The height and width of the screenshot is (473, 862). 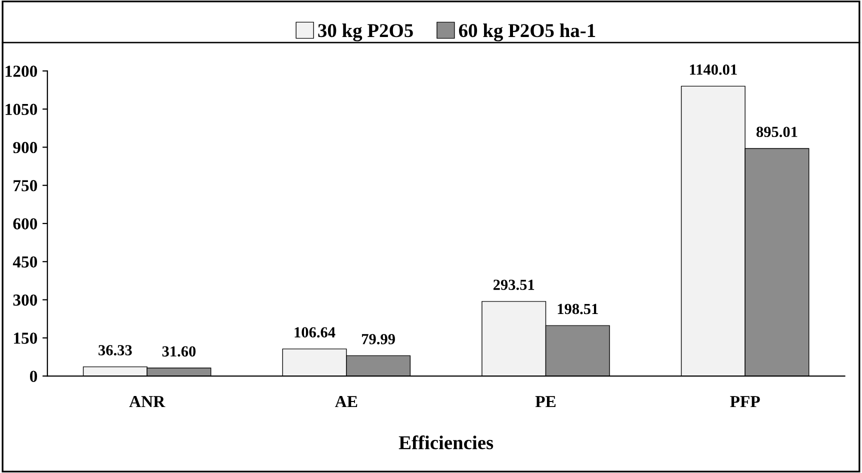 What do you see at coordinates (115, 350) in the screenshot?
I see `data-label: 36.33` at bounding box center [115, 350].